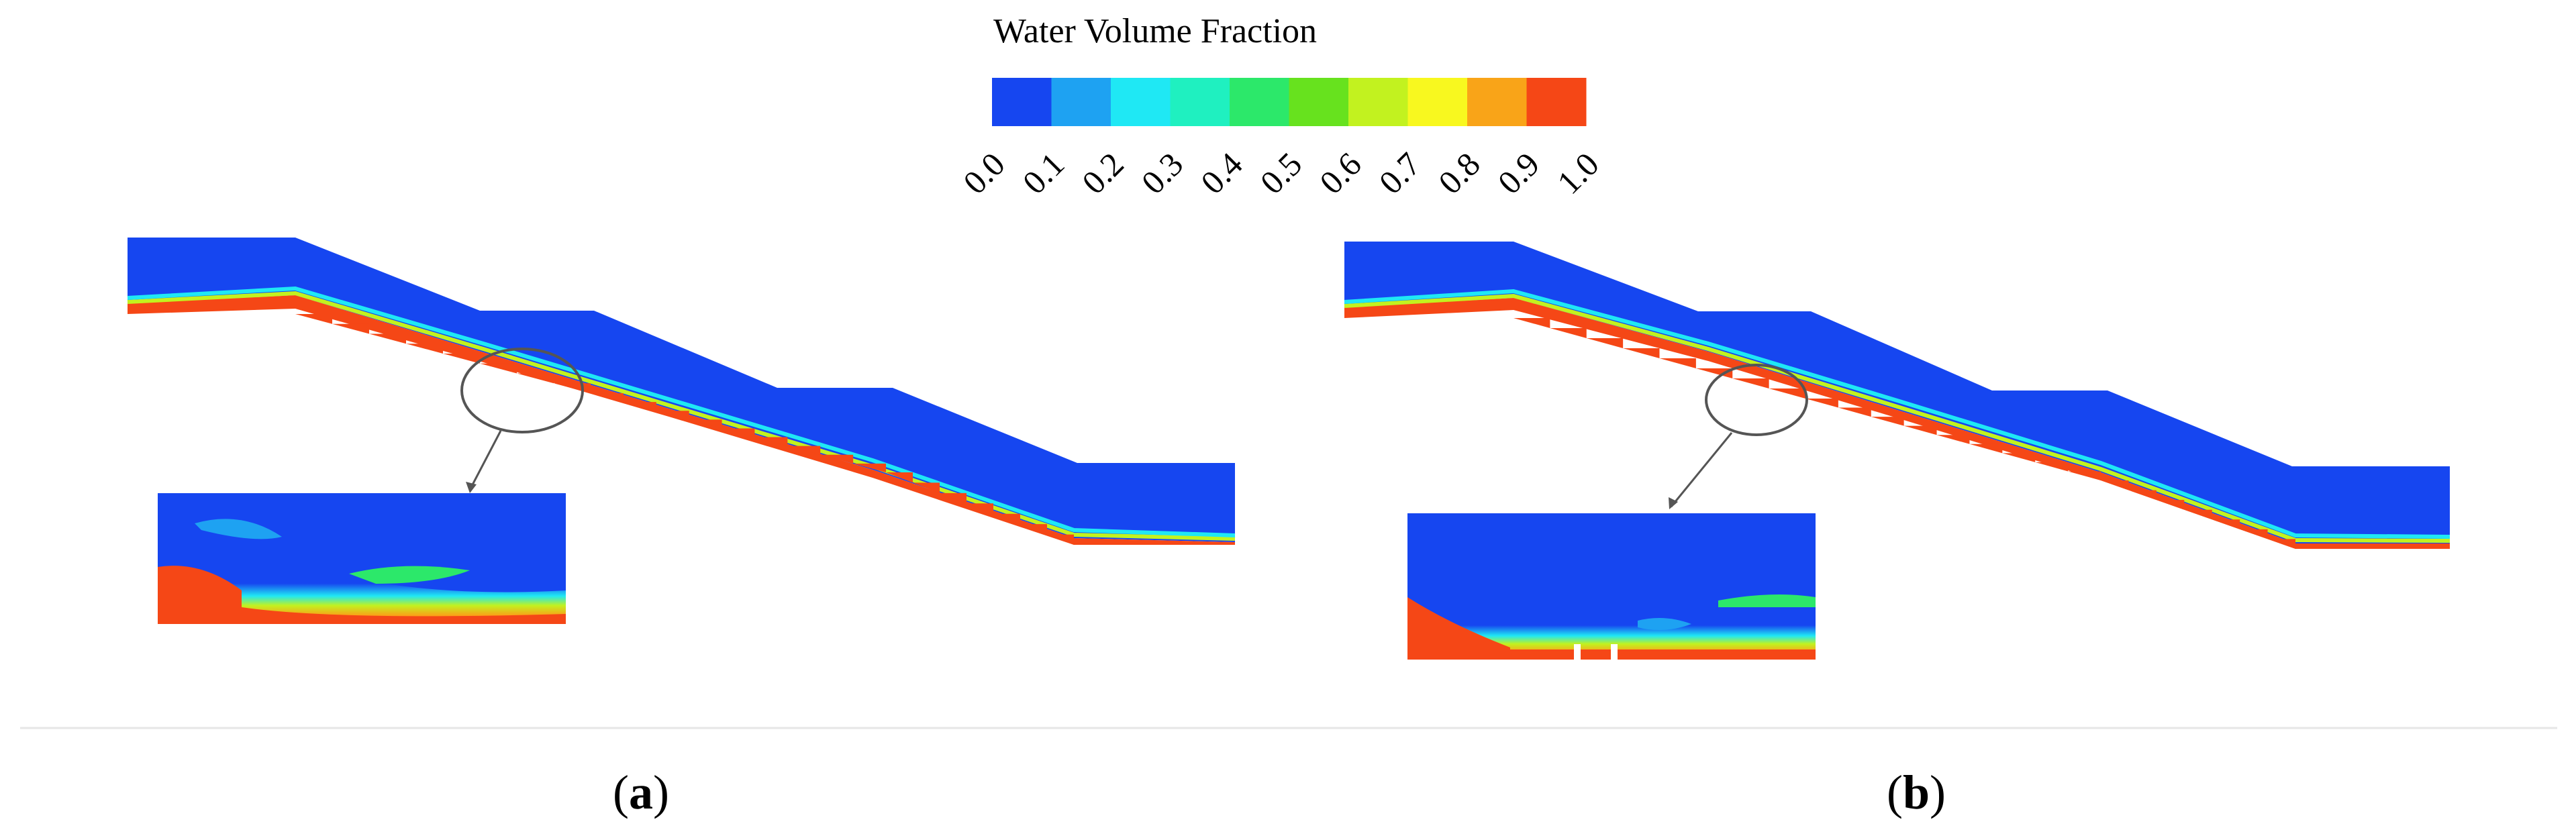 The height and width of the screenshot is (832, 2576). What do you see at coordinates (1701, 469) in the screenshot?
I see `panel-b-zoom-arrow` at bounding box center [1701, 469].